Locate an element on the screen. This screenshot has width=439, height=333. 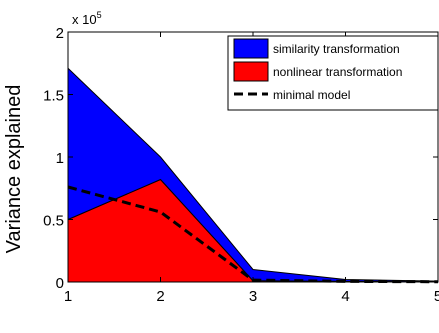
y-tick-label: 2 is located at coordinates (60, 33).